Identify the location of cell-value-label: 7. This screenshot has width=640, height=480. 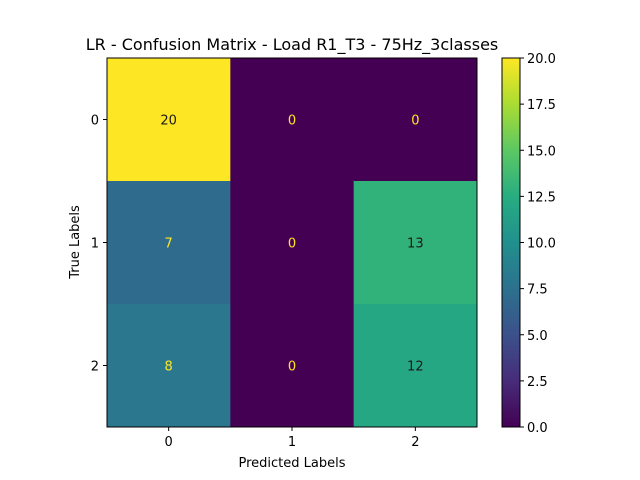
(169, 244).